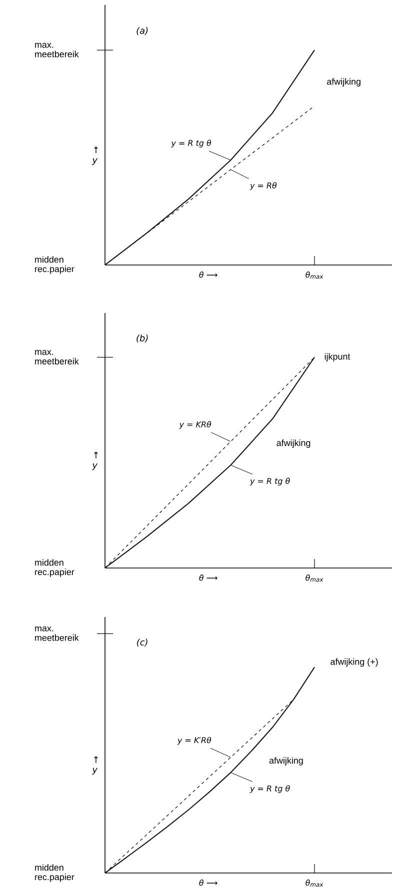 This screenshot has width=410, height=895. I want to click on annotation: ijkpunt, so click(337, 357).